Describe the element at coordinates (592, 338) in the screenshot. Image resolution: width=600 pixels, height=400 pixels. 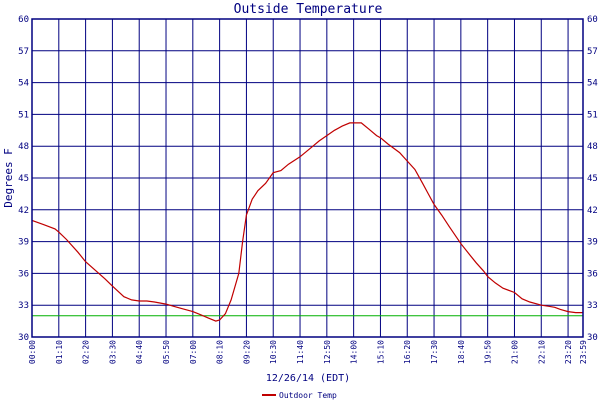
I see `y-tick-label-right: 30` at that location.